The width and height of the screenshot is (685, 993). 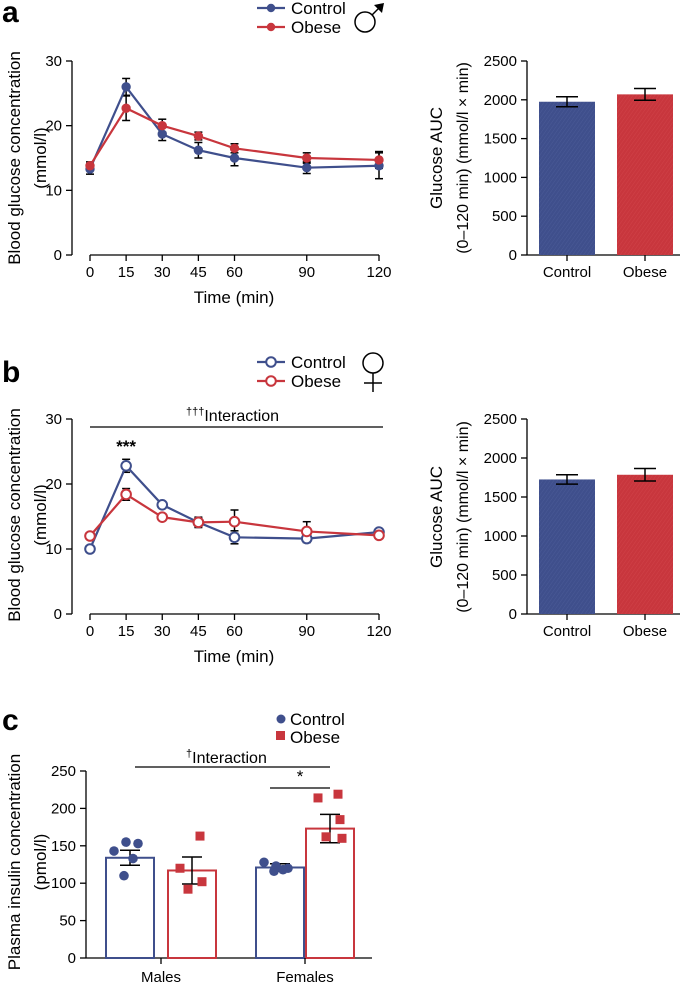 What do you see at coordinates (14, 862) in the screenshot?
I see `y-axis-label: Plasma insulin concentration` at bounding box center [14, 862].